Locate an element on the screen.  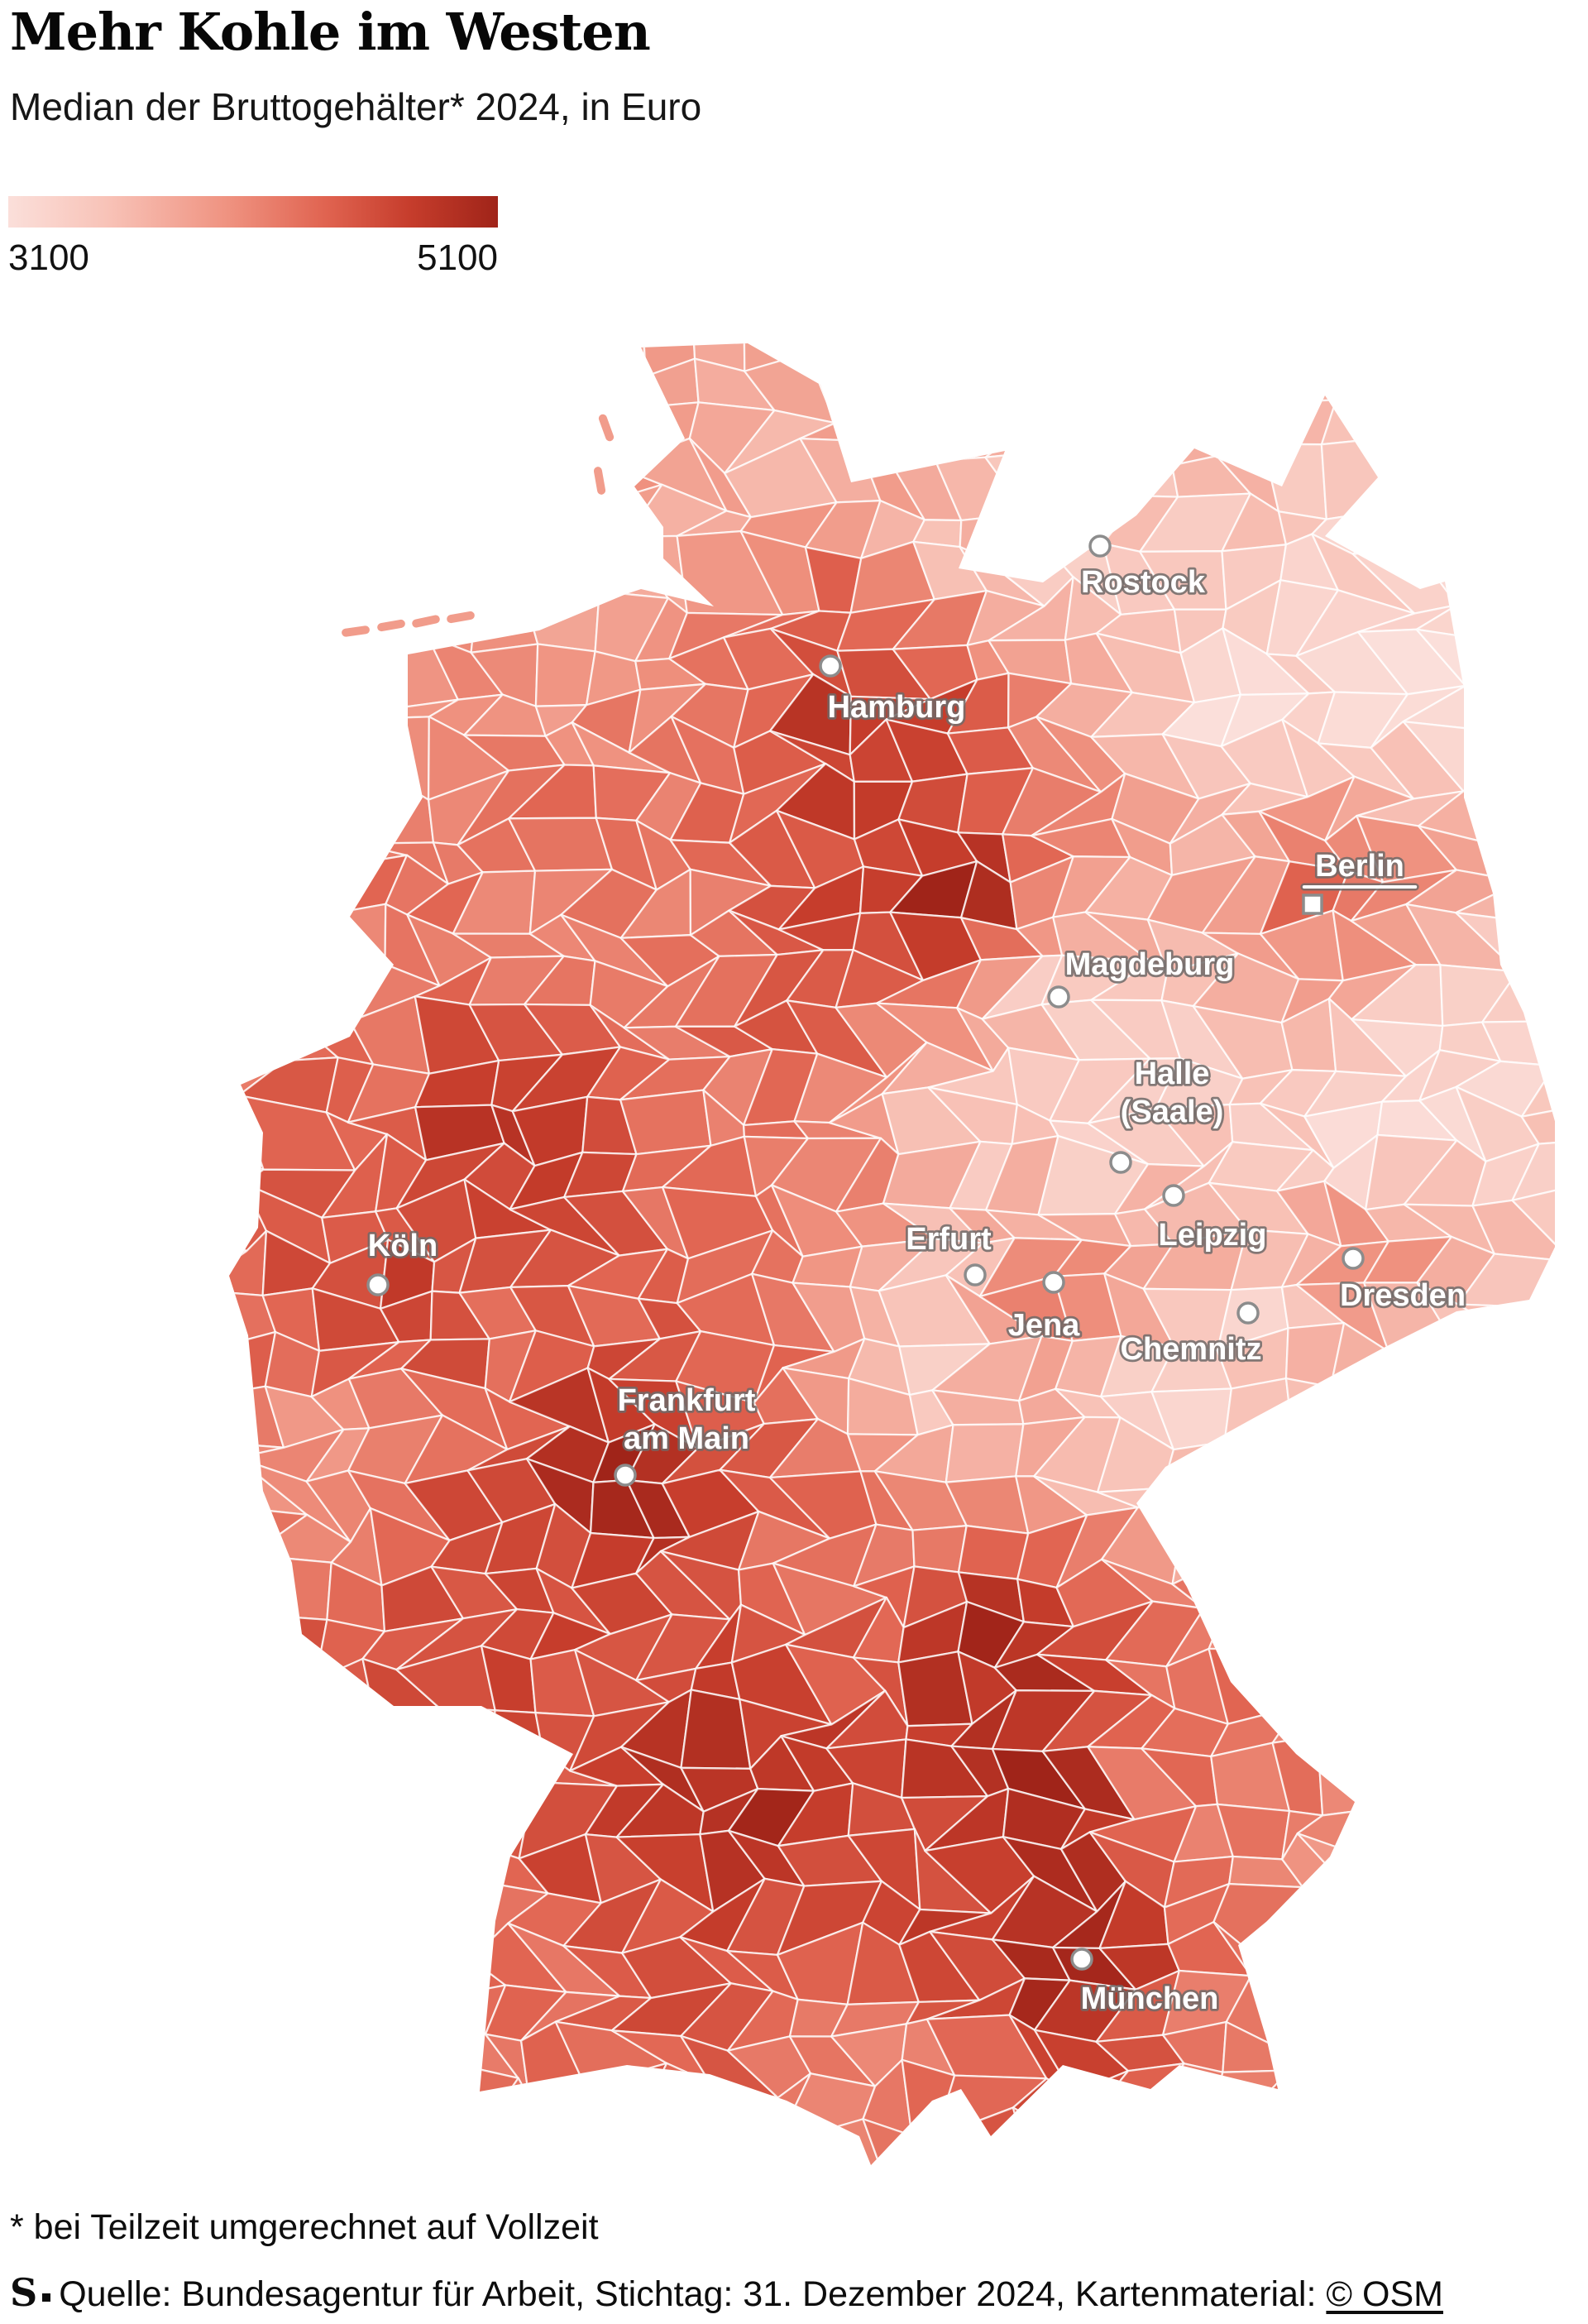
city-label-m-nchen: München is located at coordinates (1150, 1998).